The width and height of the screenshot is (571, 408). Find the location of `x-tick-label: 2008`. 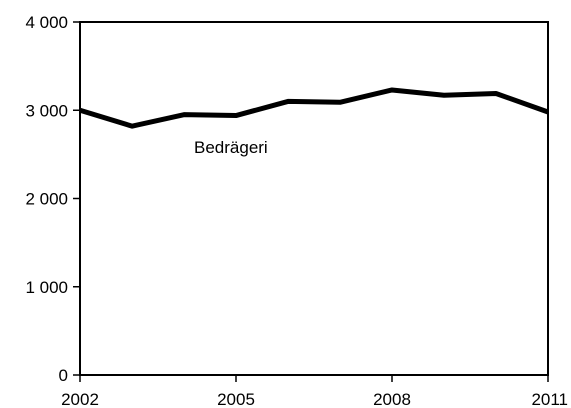

x-tick-label: 2008 is located at coordinates (392, 399).